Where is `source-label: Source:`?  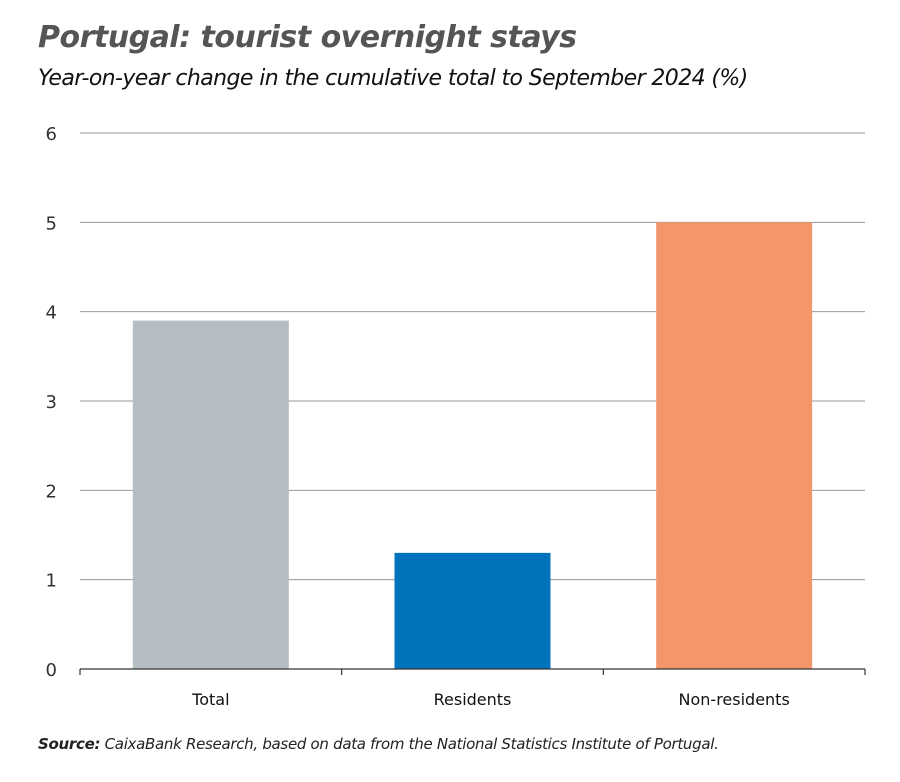
source-label: Source: is located at coordinates (69, 744).